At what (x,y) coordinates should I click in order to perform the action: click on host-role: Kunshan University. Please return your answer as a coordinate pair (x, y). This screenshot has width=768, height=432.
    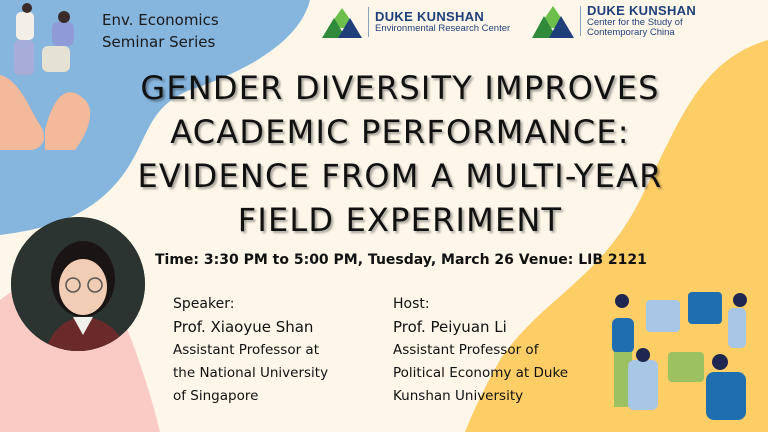
    Looking at the image, I should click on (458, 396).